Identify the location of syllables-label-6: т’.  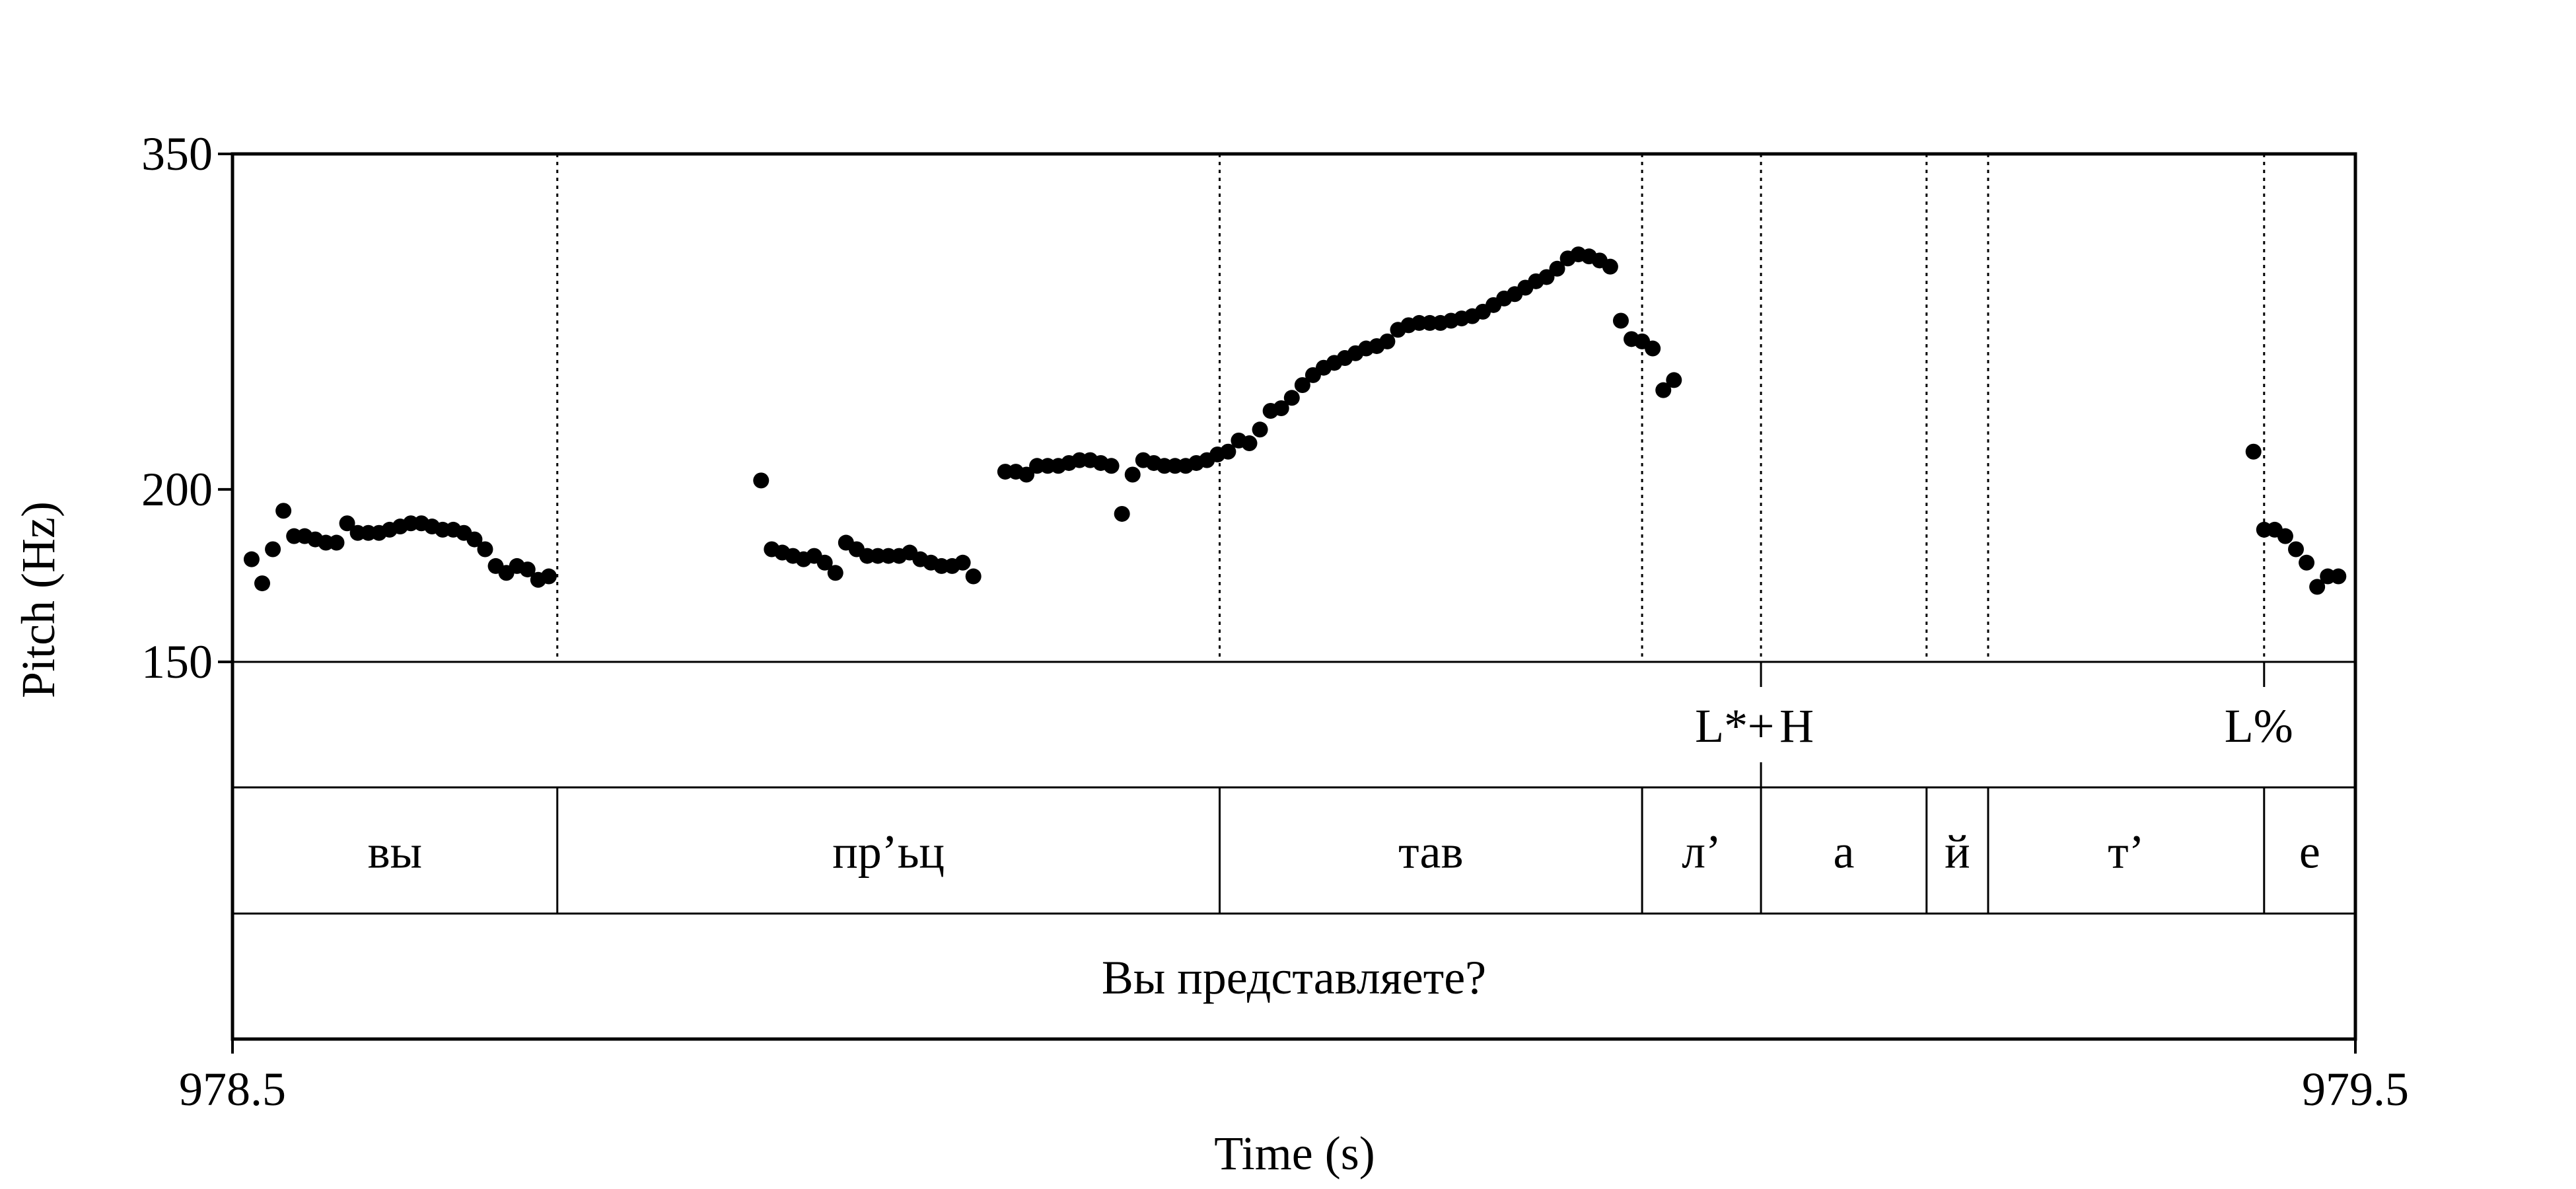
(2126, 852).